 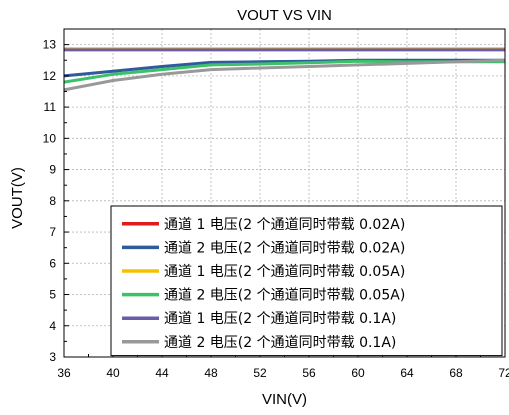 I want to click on y-tick-label: 5, so click(x=52, y=295).